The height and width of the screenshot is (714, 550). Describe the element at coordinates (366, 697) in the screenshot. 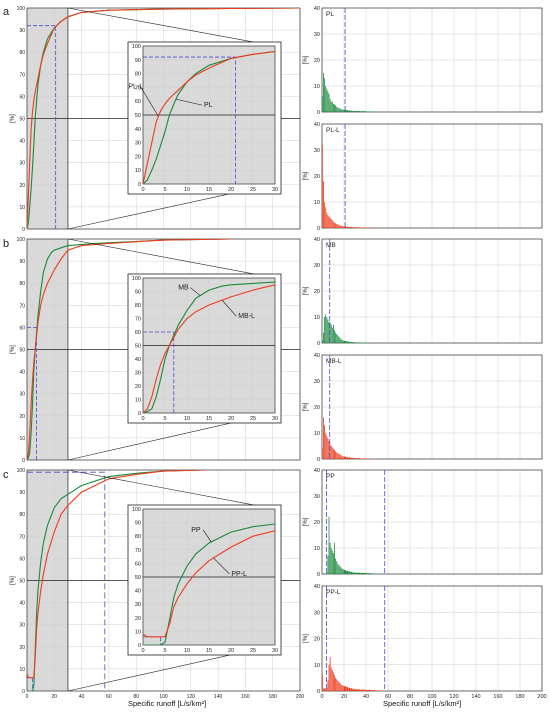

I see `x-tick-label: 40` at that location.